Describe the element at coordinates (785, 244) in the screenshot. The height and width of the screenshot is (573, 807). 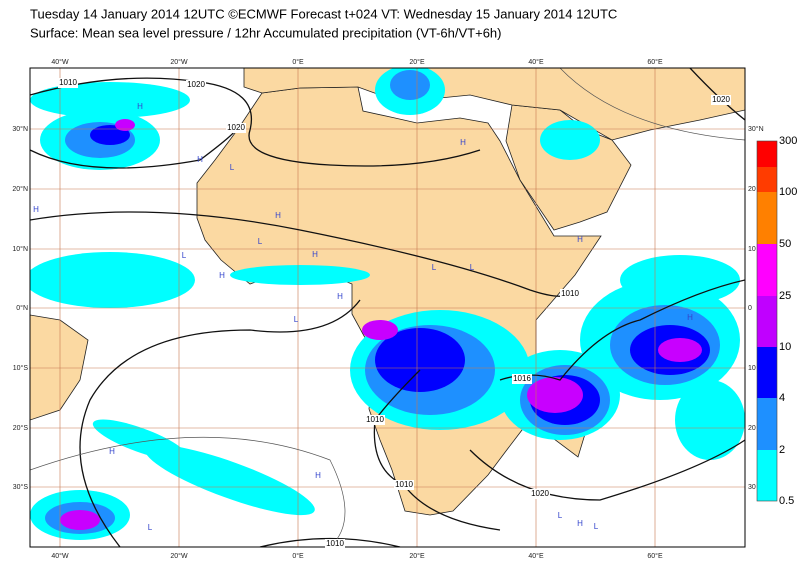
I see `colorbar-label: 50` at that location.